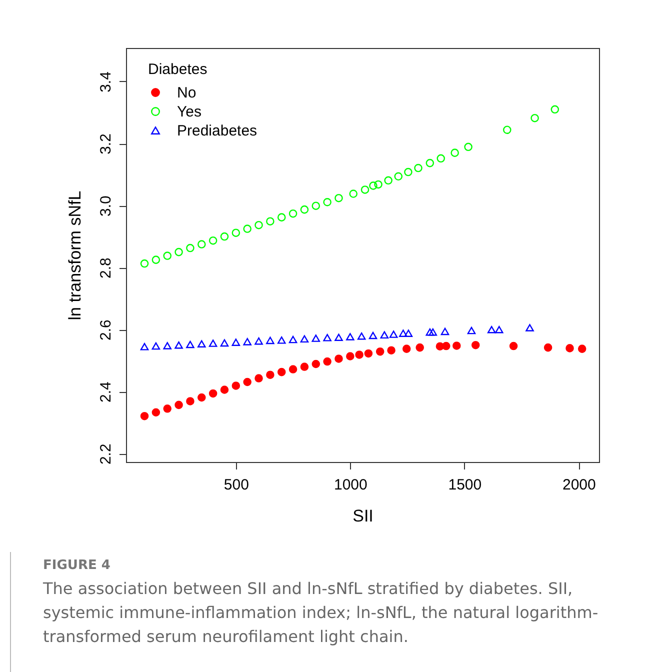 Image resolution: width=646 pixels, height=672 pixels. Describe the element at coordinates (351, 485) in the screenshot. I see `x-tick-label: 1000` at that location.